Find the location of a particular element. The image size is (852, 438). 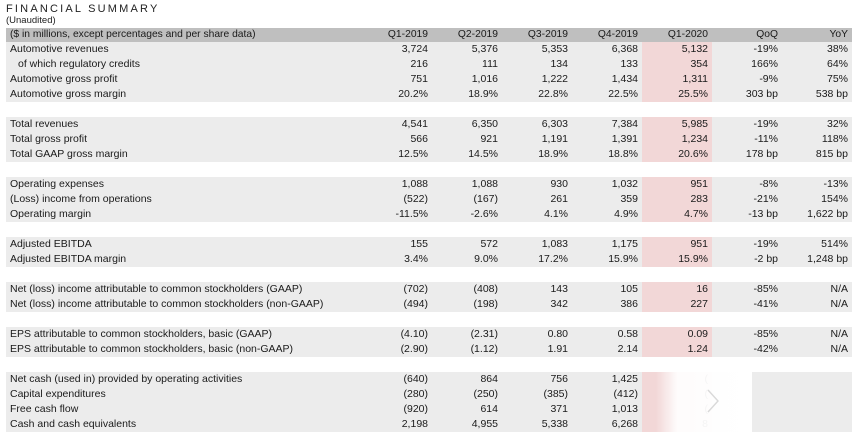

row-label: Operating expenses is located at coordinates (184, 184).